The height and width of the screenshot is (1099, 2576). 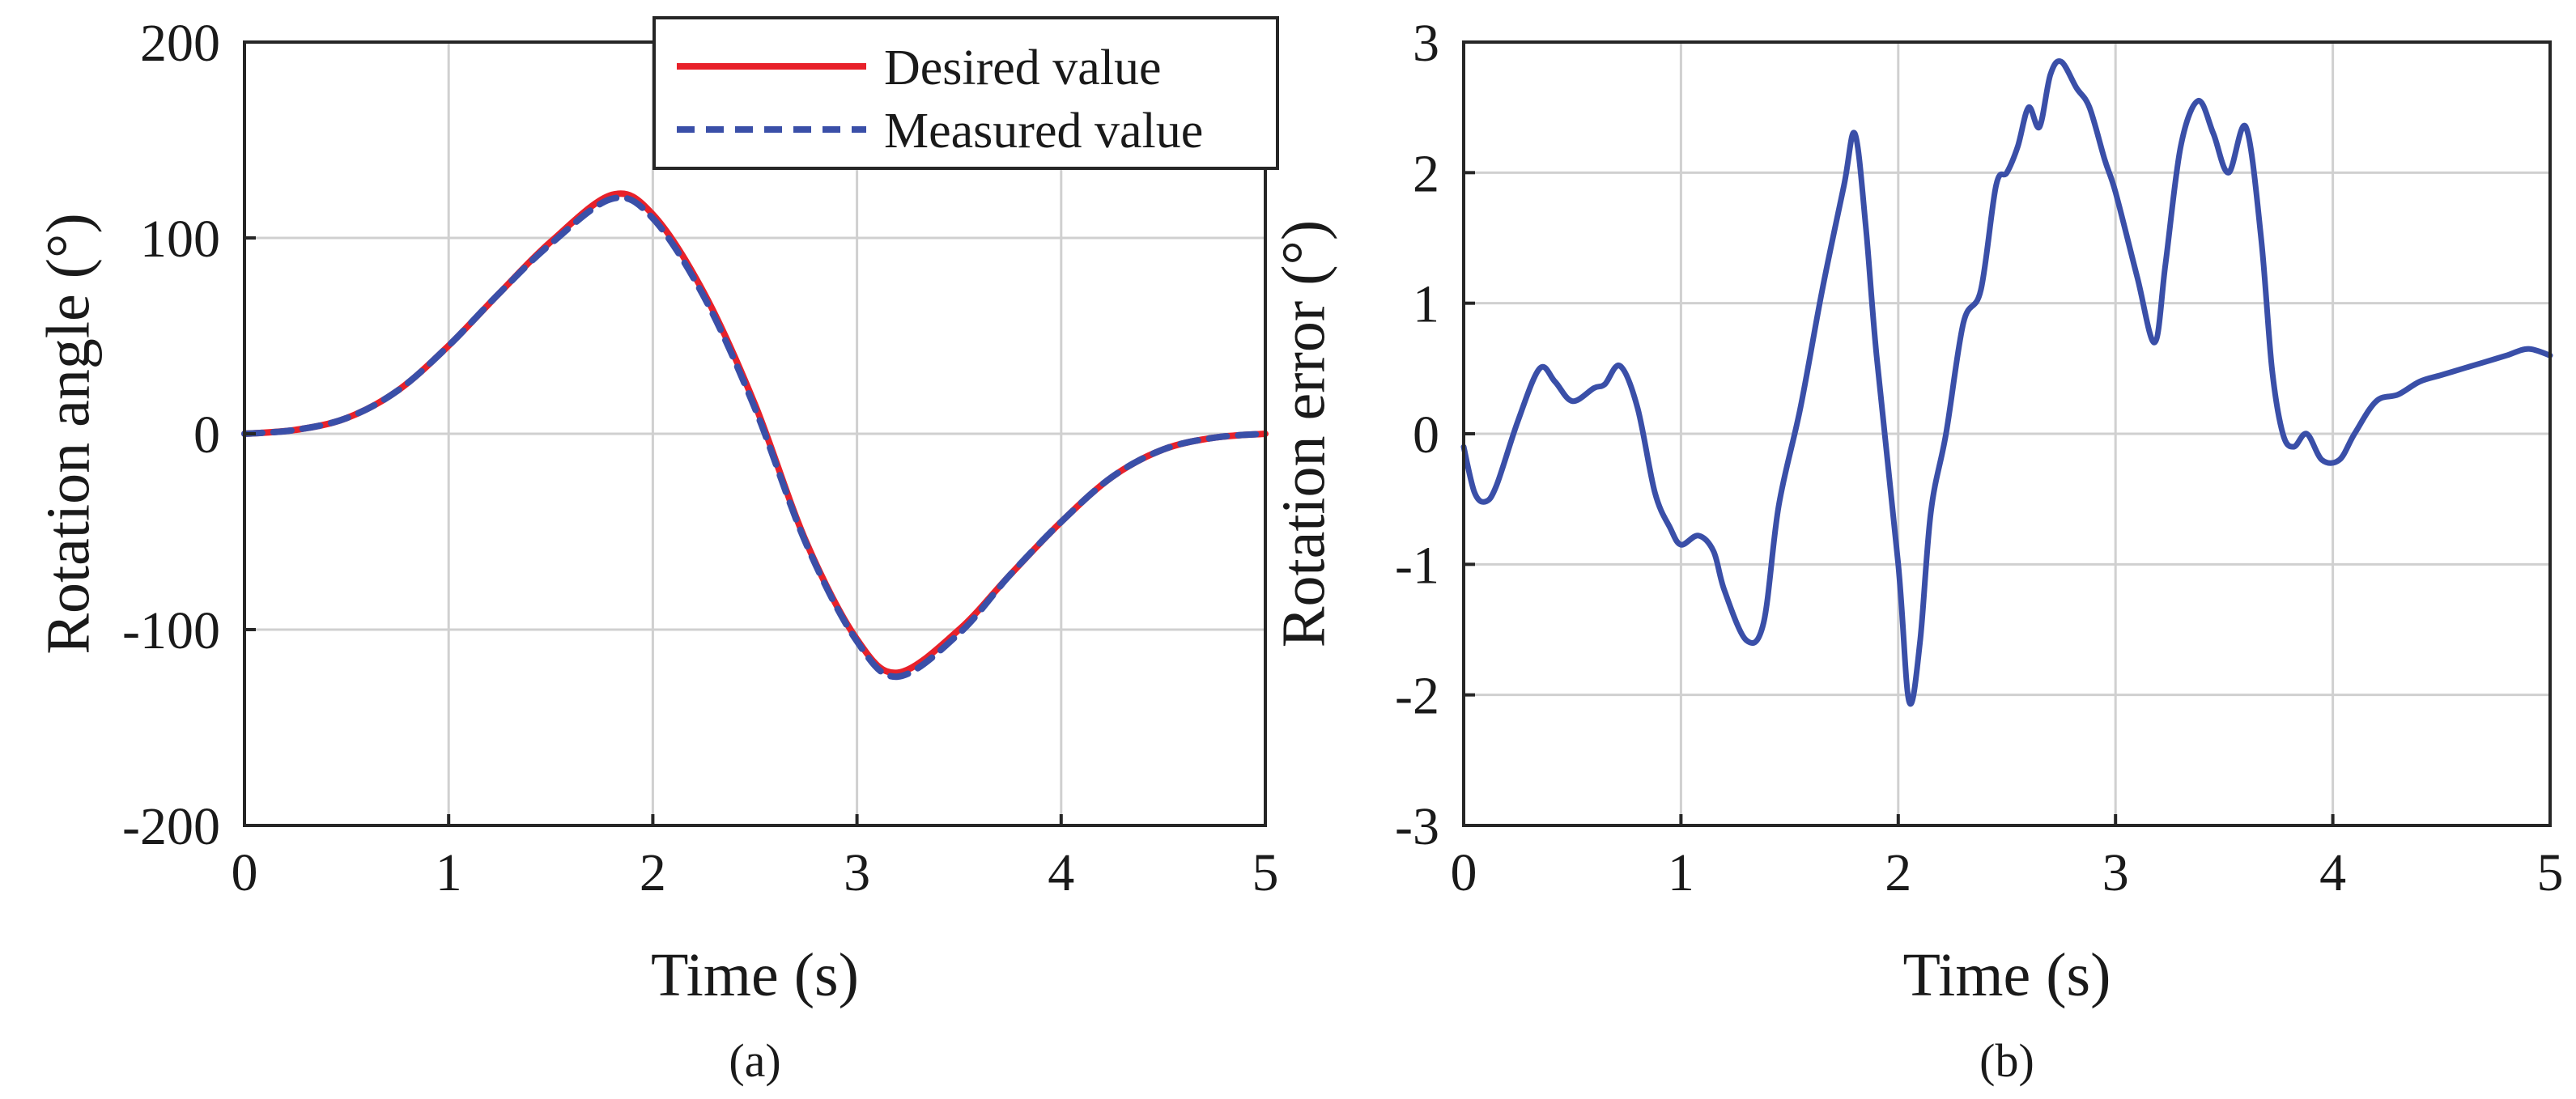 What do you see at coordinates (2115, 872) in the screenshot?
I see `panel-b-x-tick-label: 3` at bounding box center [2115, 872].